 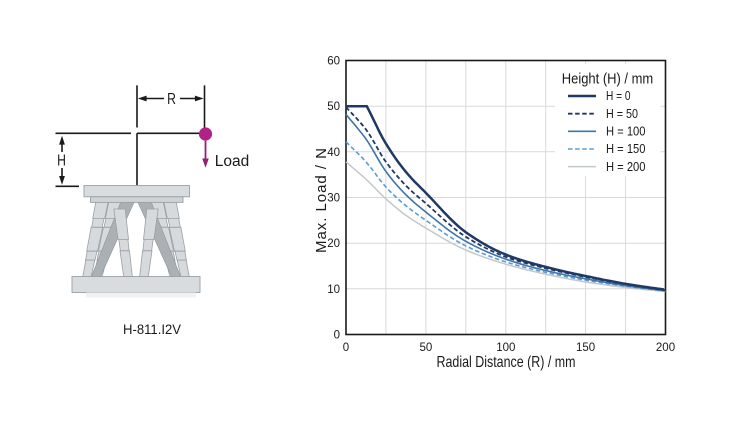 I want to click on svg-text: H = 100, so click(x=626, y=132).